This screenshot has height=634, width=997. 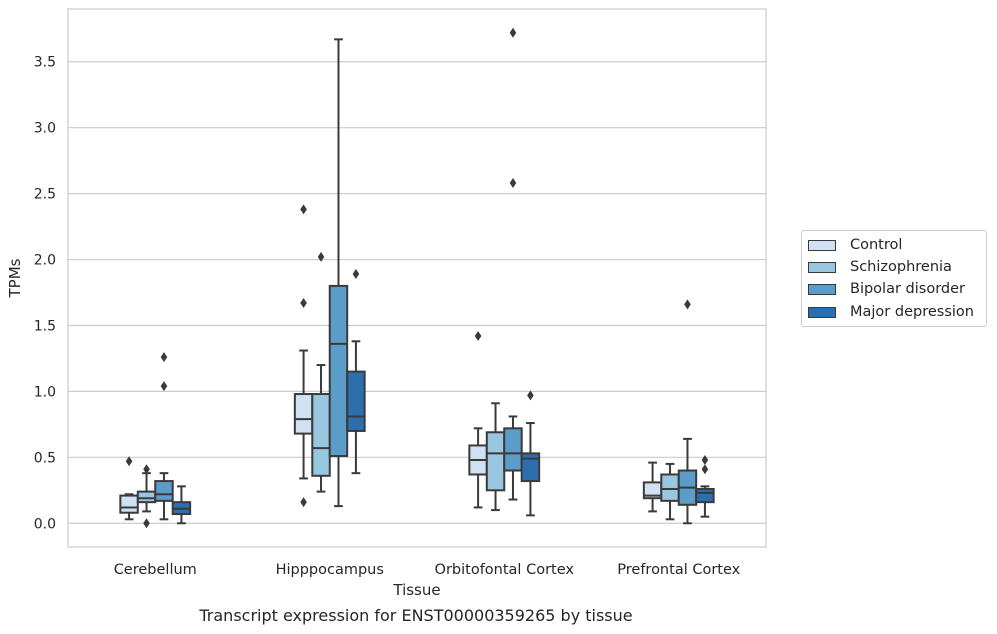 I want to click on legend-label: Major depression, so click(x=912, y=312).